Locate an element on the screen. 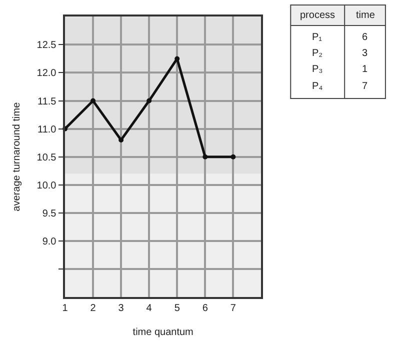  x-tick-label: 2 is located at coordinates (93, 308).